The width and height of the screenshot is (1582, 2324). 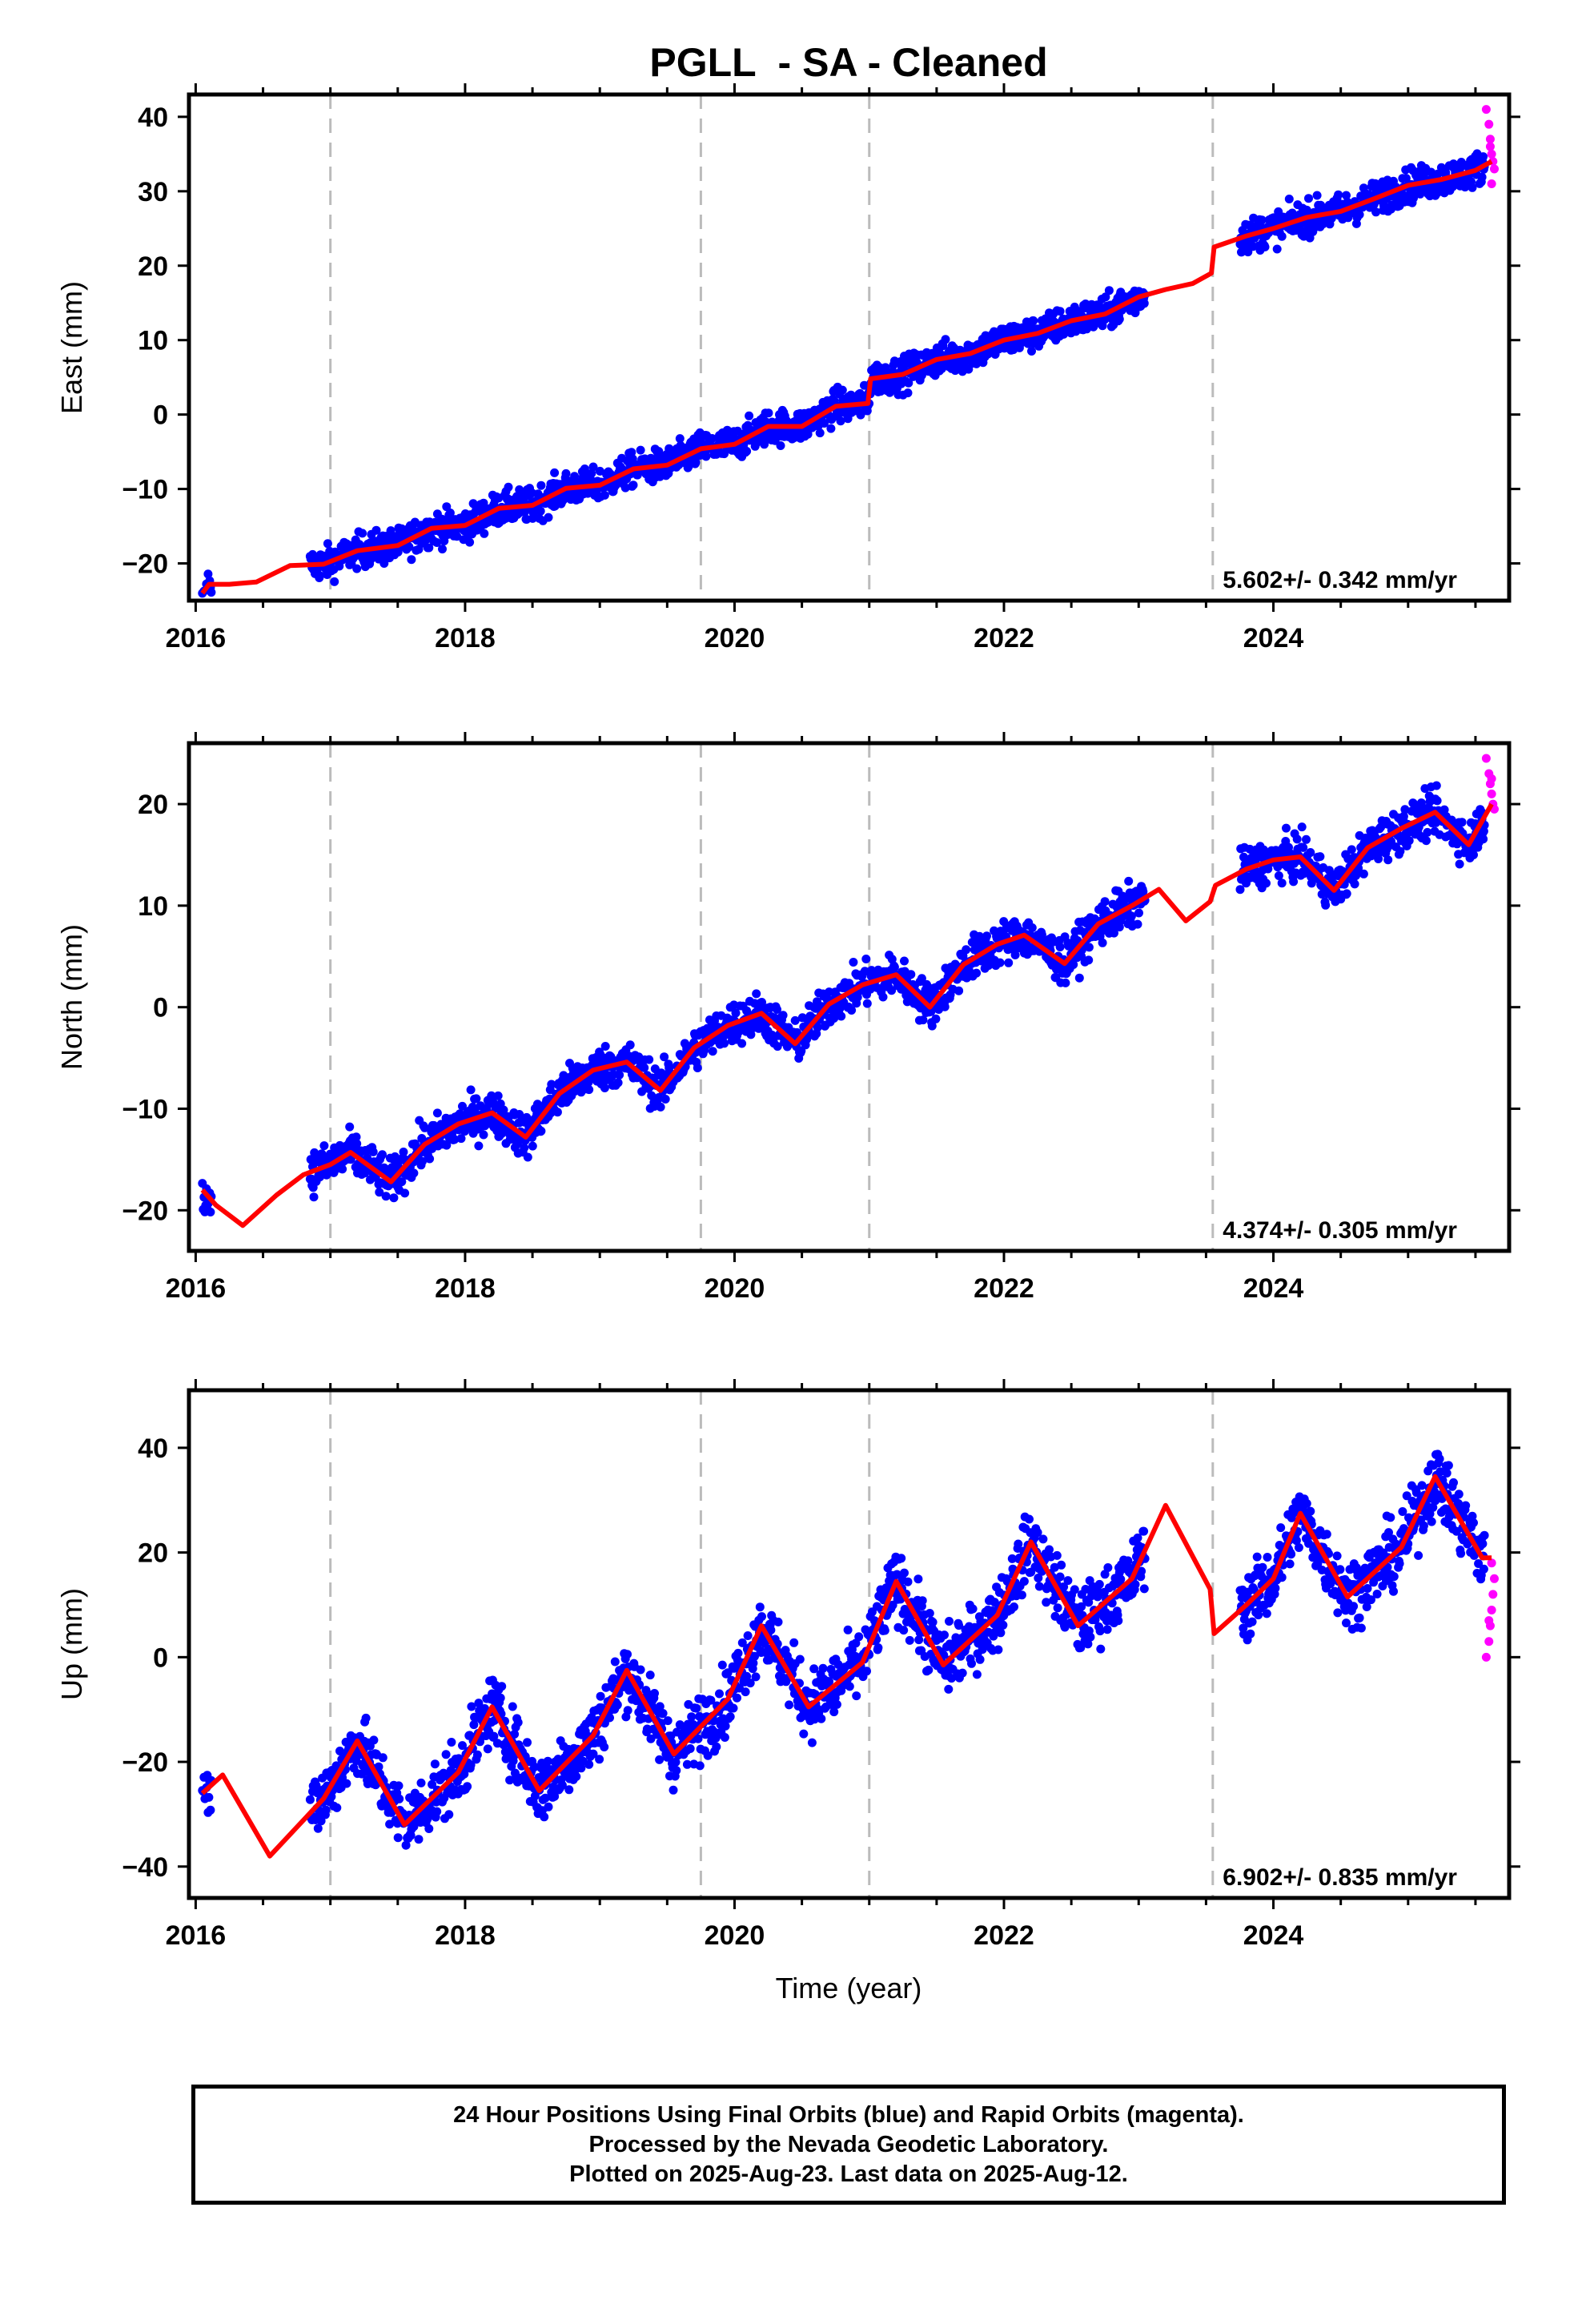 What do you see at coordinates (1273, 1288) in the screenshot?
I see `north-x-tick-label-4: 2024` at bounding box center [1273, 1288].